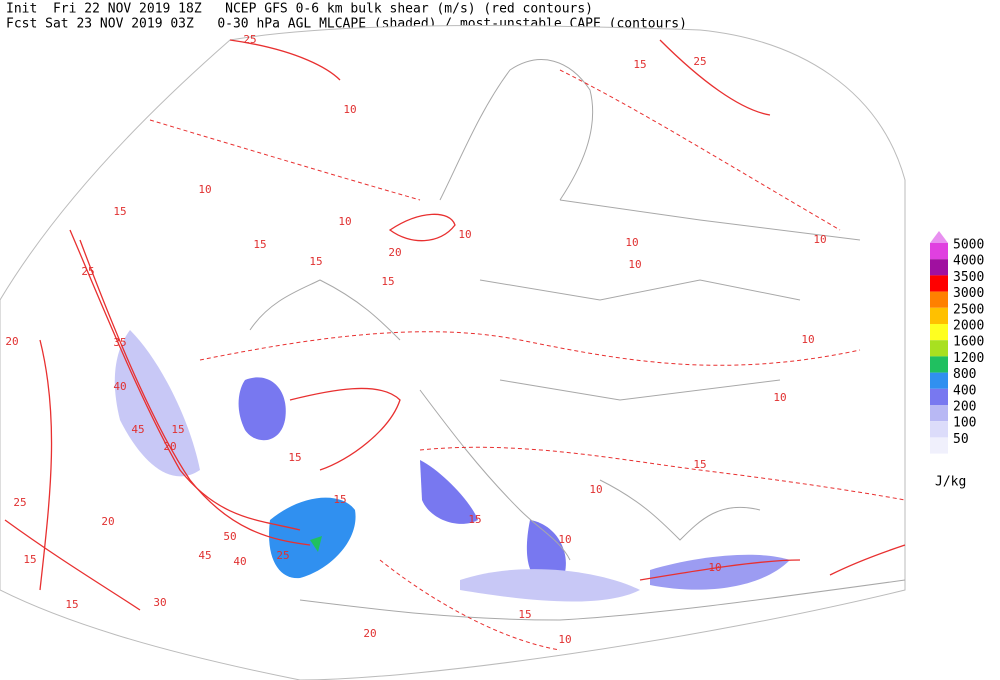 The width and height of the screenshot is (1000, 680). Describe the element at coordinates (968, 245) in the screenshot. I see `legend-label: 5000` at that location.